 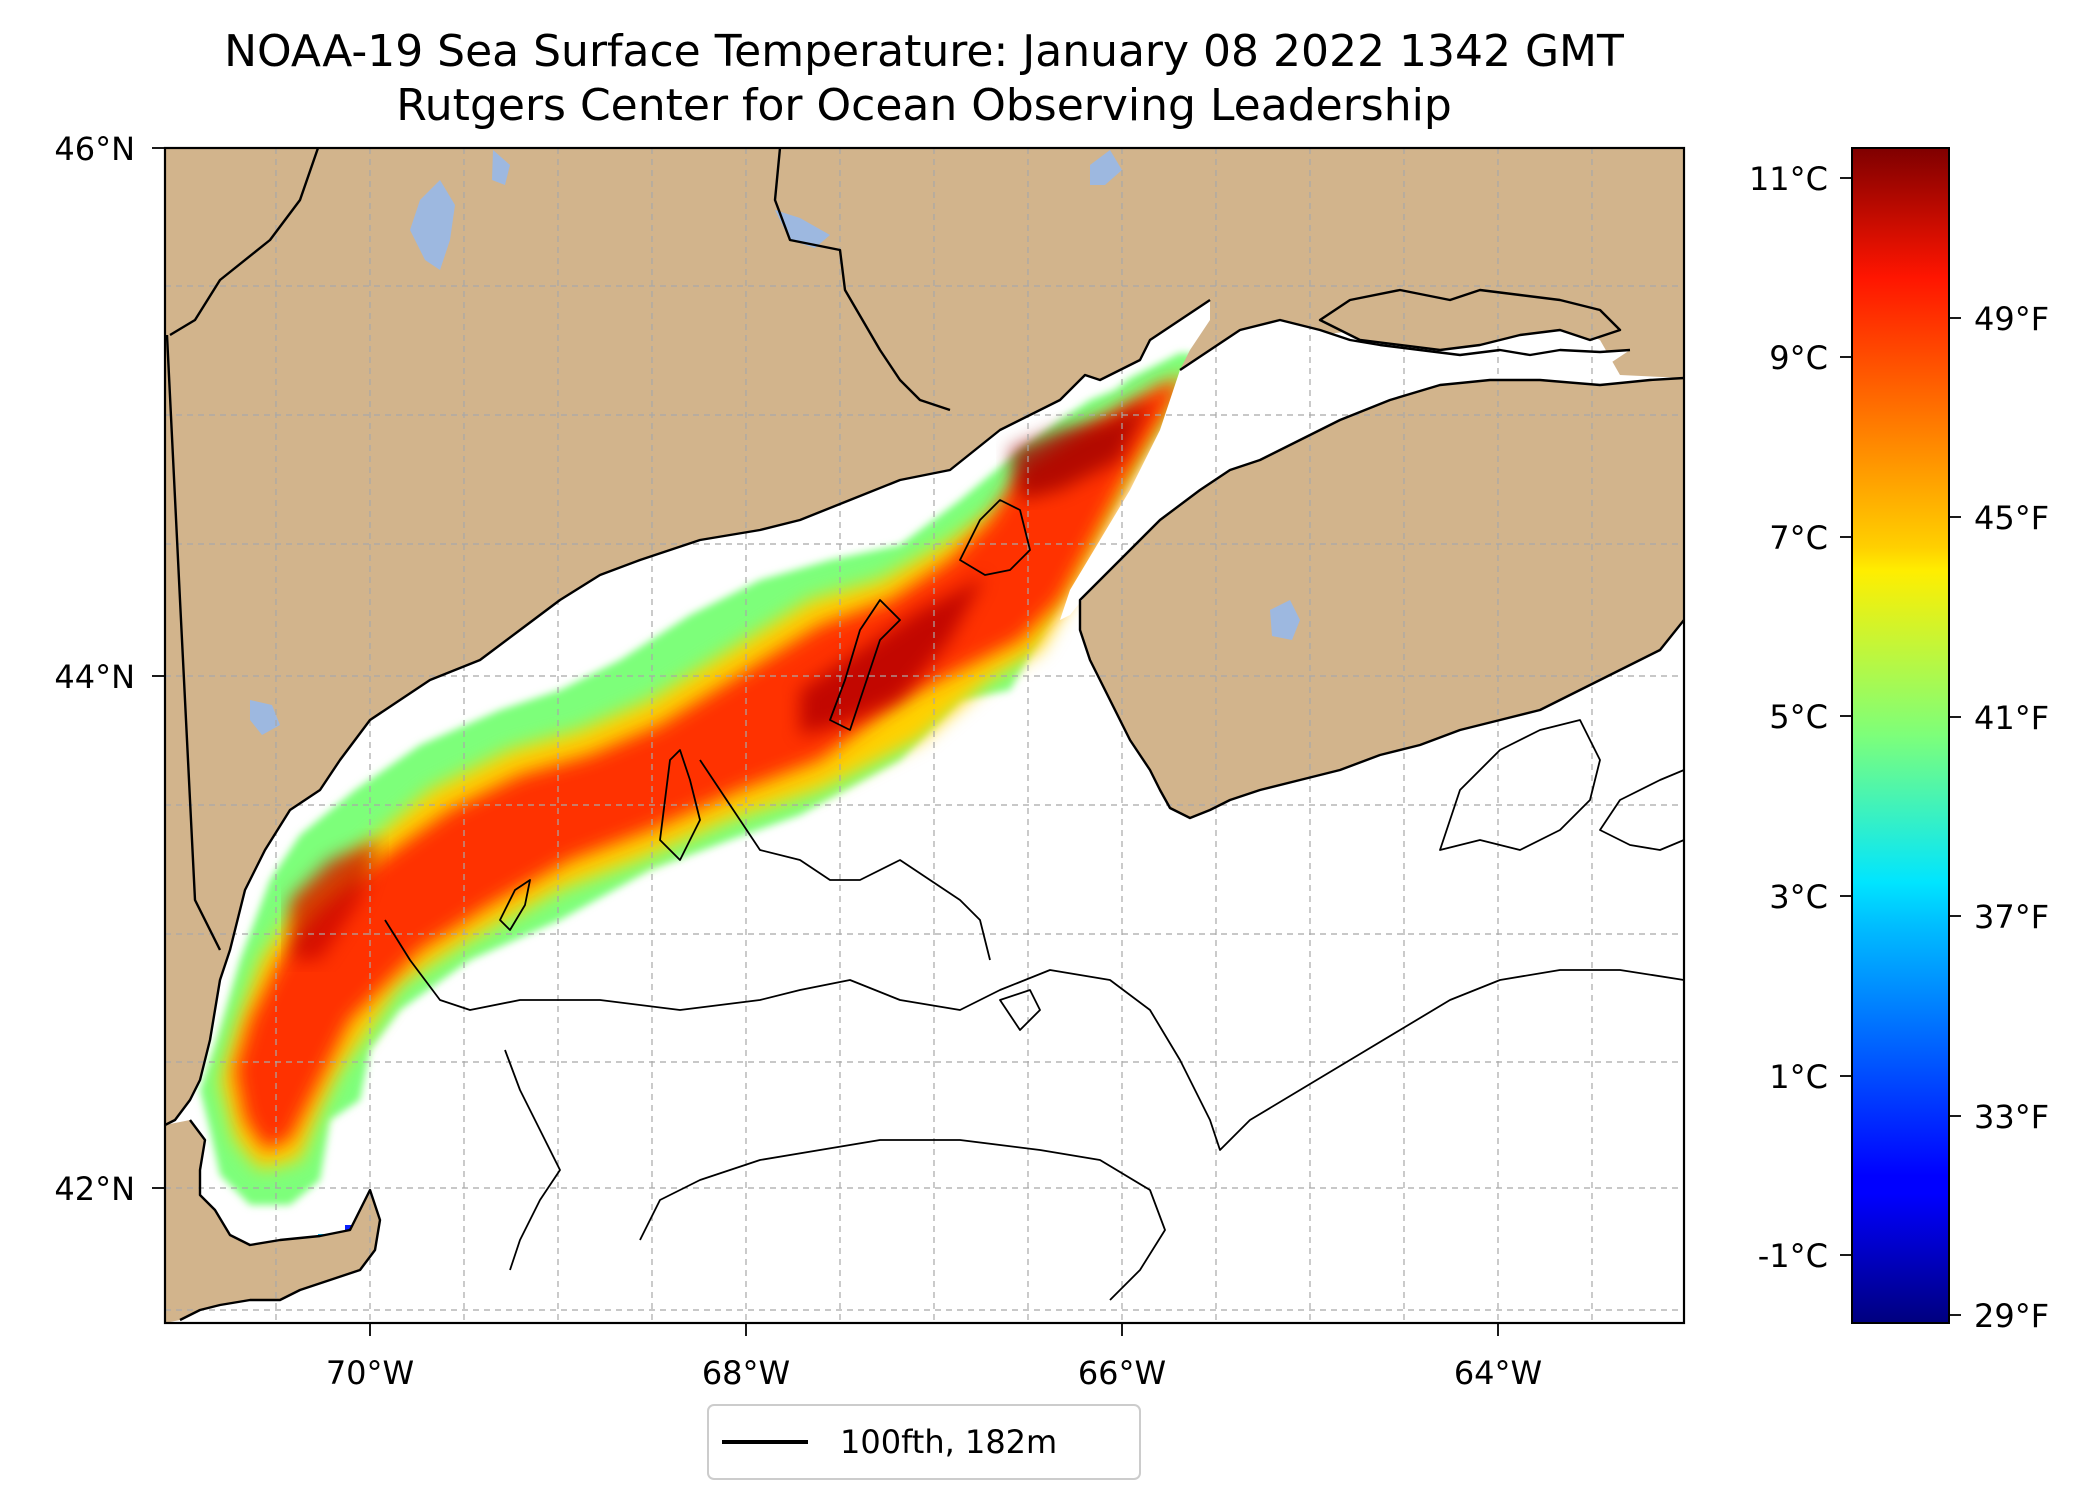 What do you see at coordinates (2011, 917) in the screenshot?
I see `f-label: 37°F` at bounding box center [2011, 917].